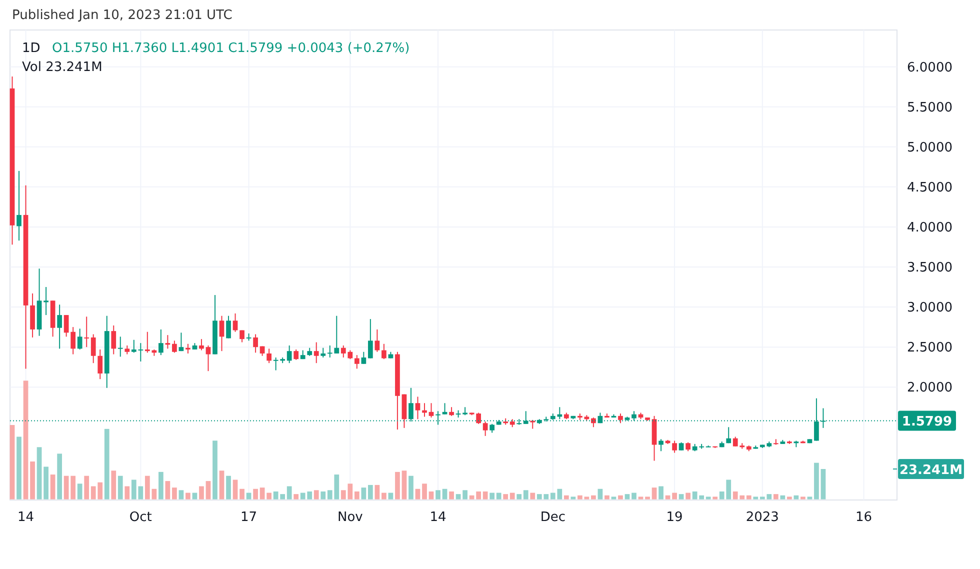 The width and height of the screenshot is (980, 569). What do you see at coordinates (929, 108) in the screenshot?
I see `y-tick-label: 5.5000` at bounding box center [929, 108].